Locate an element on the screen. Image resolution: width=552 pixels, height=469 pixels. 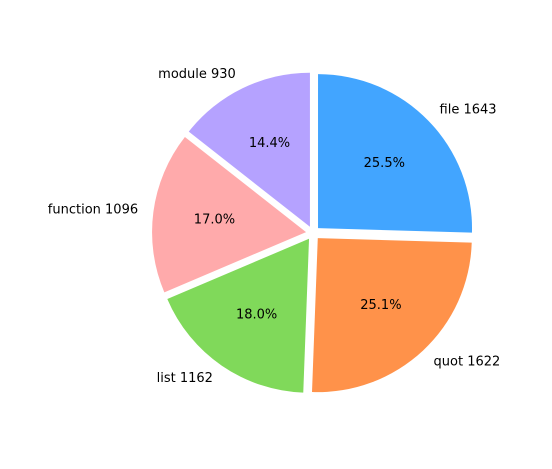
slice-label-4: module 930 is located at coordinates (197, 74).